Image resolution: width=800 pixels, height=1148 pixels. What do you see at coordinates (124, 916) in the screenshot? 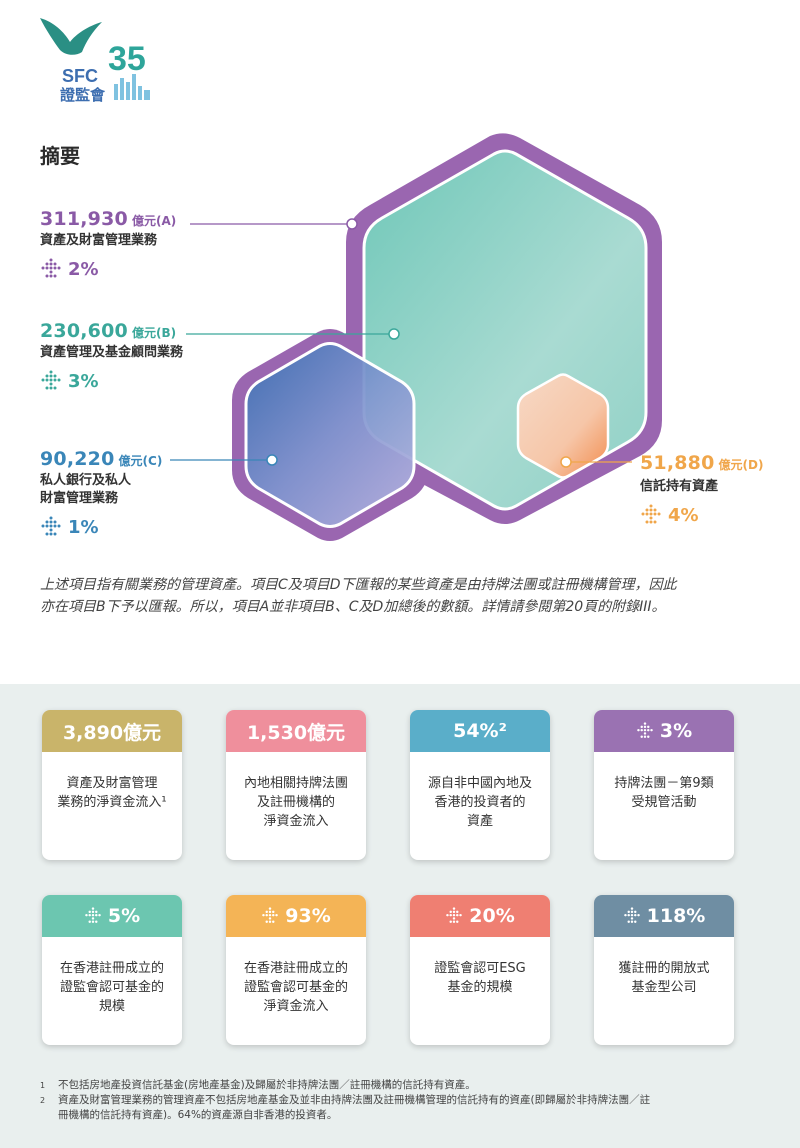
I see `card-value: 5%` at bounding box center [124, 916].